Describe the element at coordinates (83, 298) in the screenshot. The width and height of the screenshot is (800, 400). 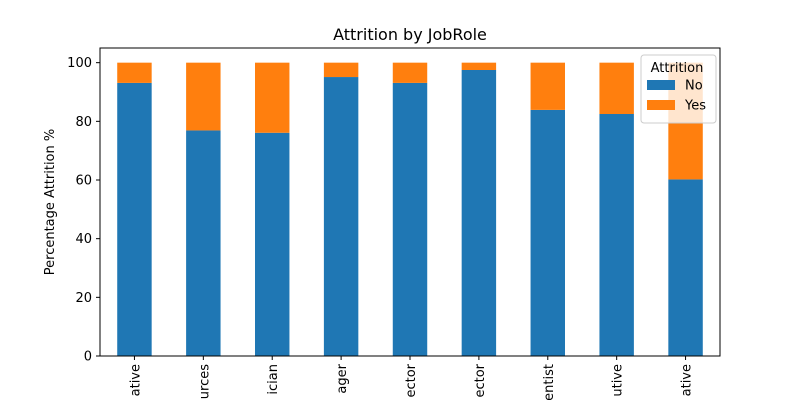
I see `y-tick-label-1: 20` at that location.